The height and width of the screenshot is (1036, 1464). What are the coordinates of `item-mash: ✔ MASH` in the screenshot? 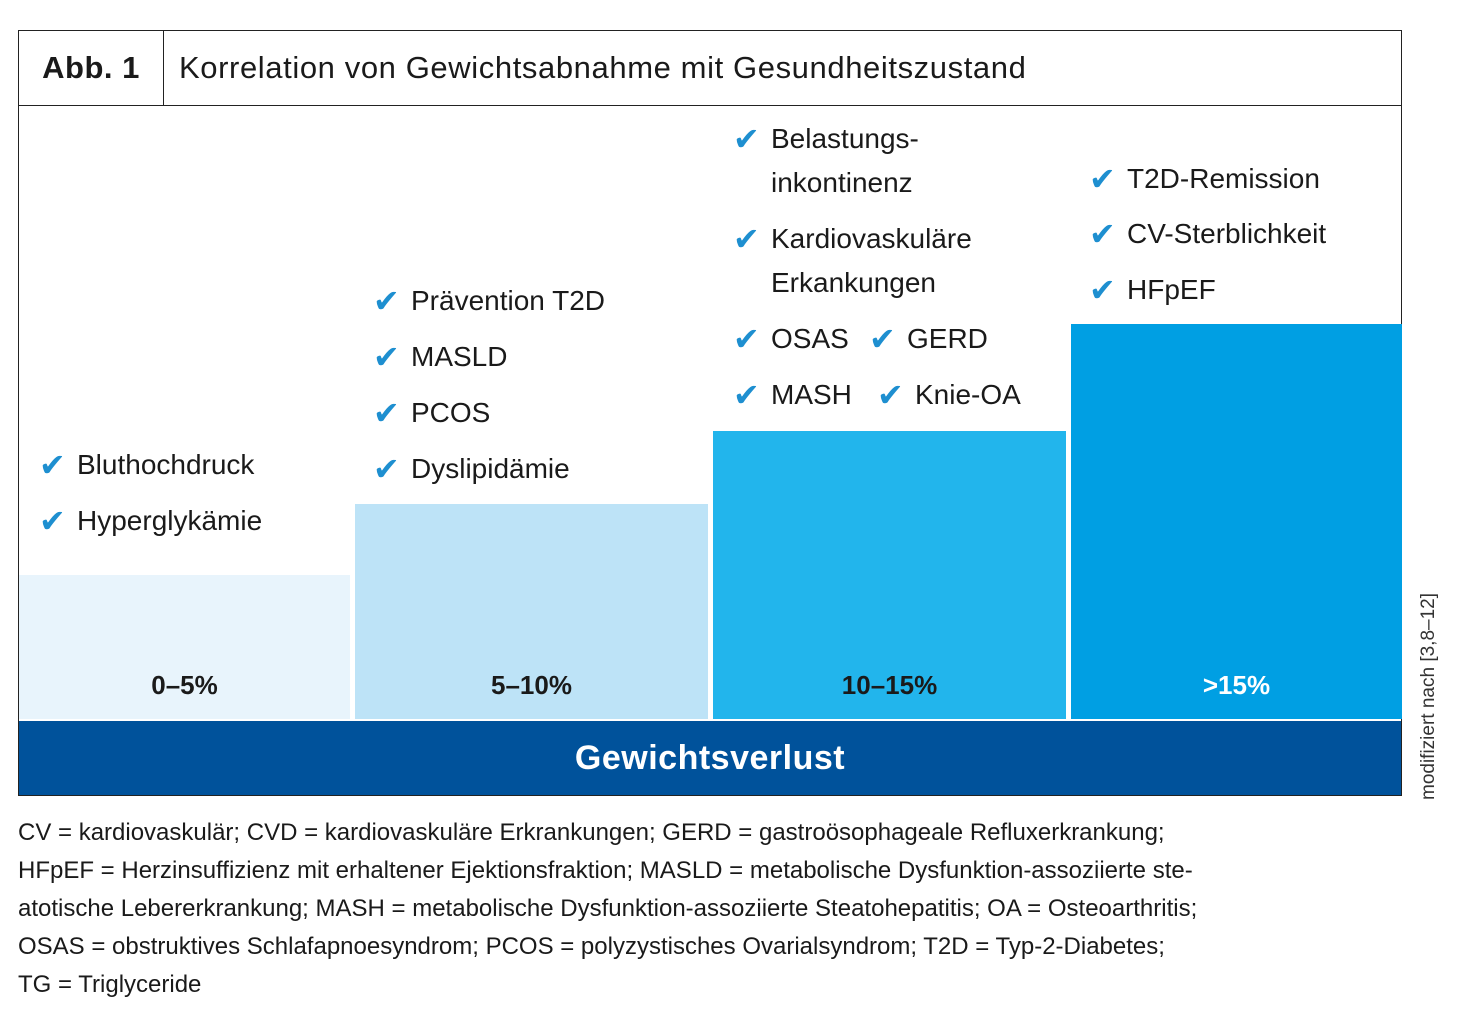 It's located at (792, 395).